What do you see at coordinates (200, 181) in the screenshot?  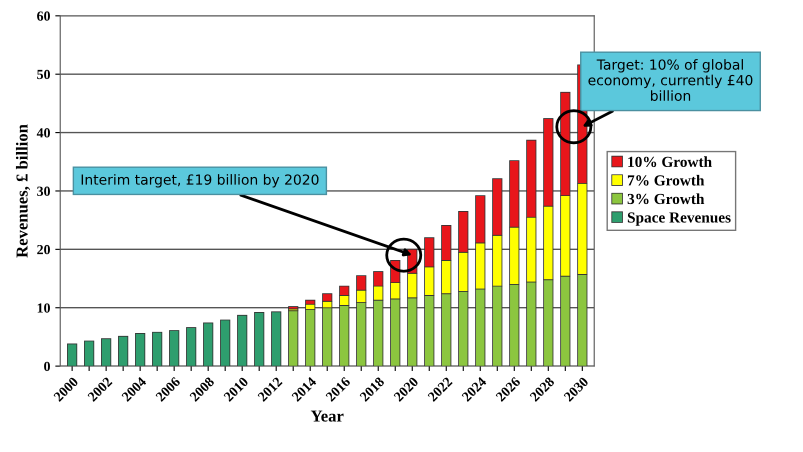 I see `annotation: Interim target, £19 billion by 2020` at bounding box center [200, 181].